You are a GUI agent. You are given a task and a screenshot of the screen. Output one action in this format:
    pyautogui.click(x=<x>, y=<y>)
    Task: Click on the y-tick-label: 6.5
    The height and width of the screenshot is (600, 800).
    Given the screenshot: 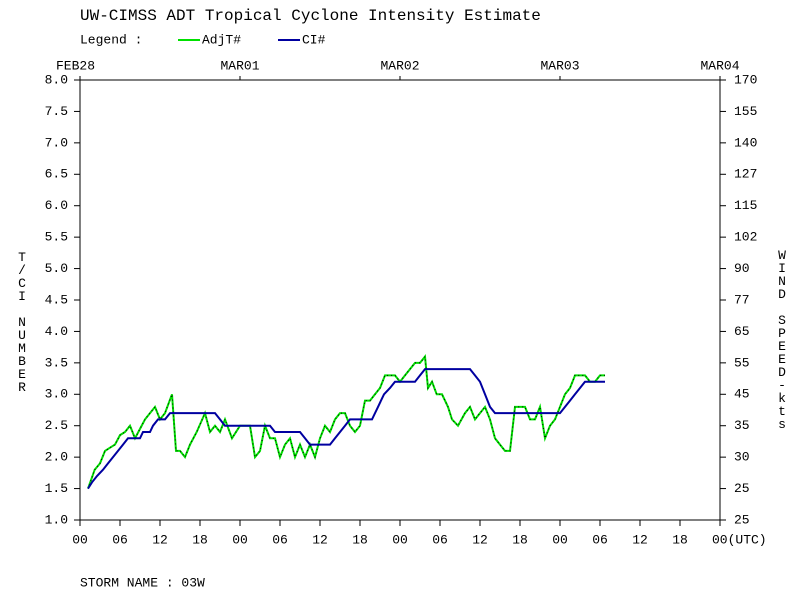 What is the action you would take?
    pyautogui.click(x=56, y=174)
    